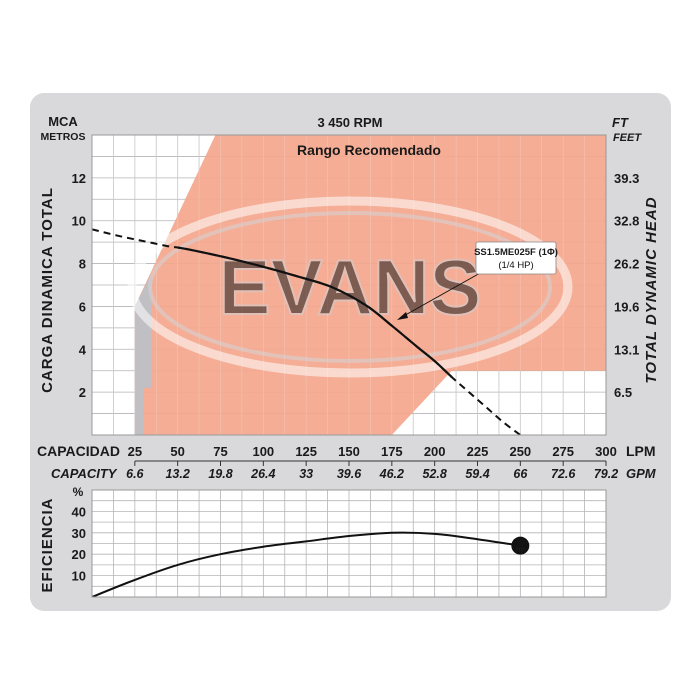 This screenshot has width=700, height=700. Describe the element at coordinates (627, 138) in the screenshot. I see `right-unit-bottom: FEET` at that location.